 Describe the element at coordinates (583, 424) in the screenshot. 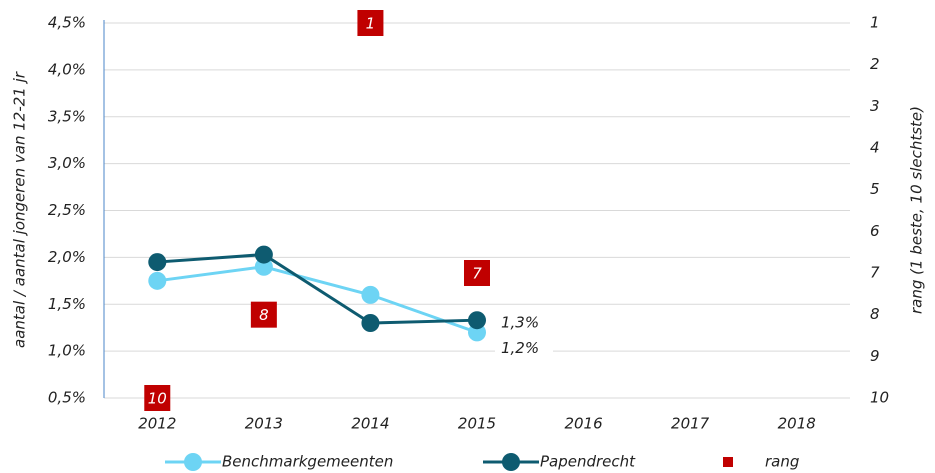

I see `x-tick-label: 2016` at that location.